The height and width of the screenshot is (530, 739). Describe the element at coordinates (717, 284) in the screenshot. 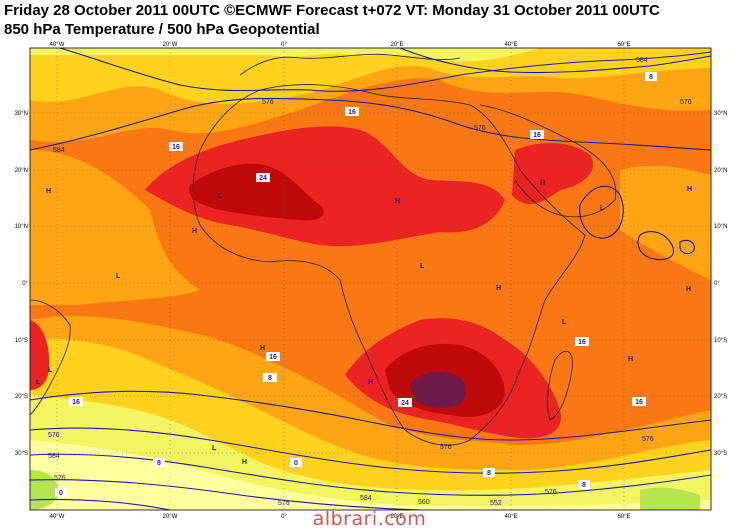

I see `lat-tick-right: 0°` at that location.